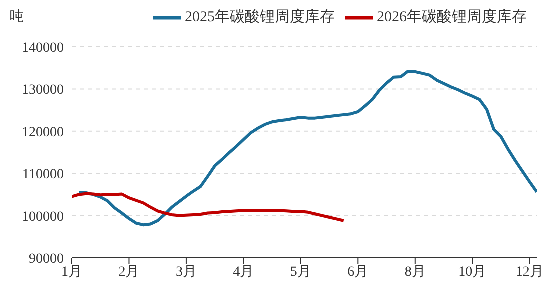 The width and height of the screenshot is (550, 292). I want to click on line-series, so click(209, 207).